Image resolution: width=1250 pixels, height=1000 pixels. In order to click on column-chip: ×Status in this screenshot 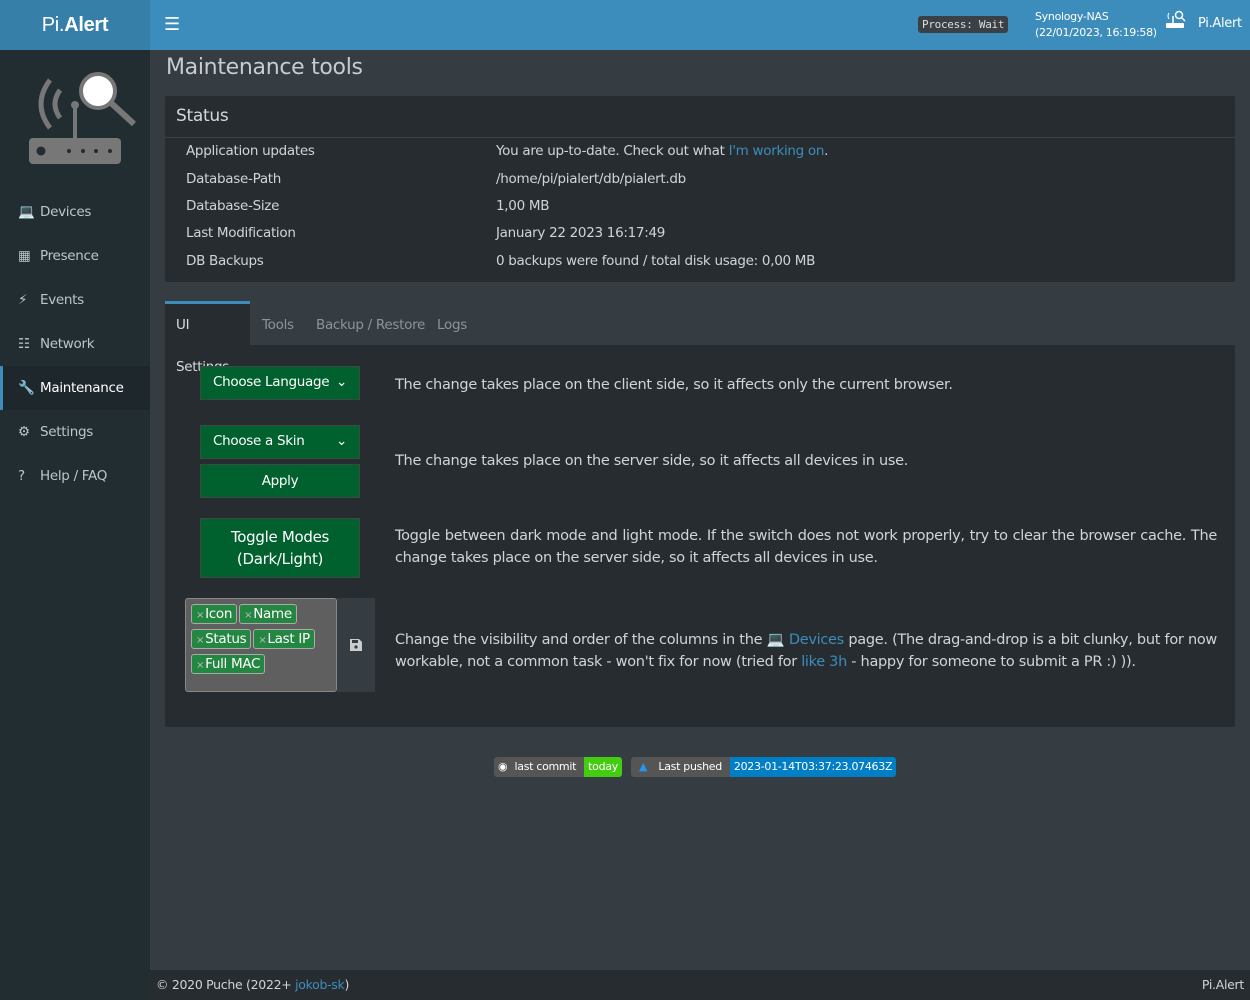, I will do `click(221, 639)`.